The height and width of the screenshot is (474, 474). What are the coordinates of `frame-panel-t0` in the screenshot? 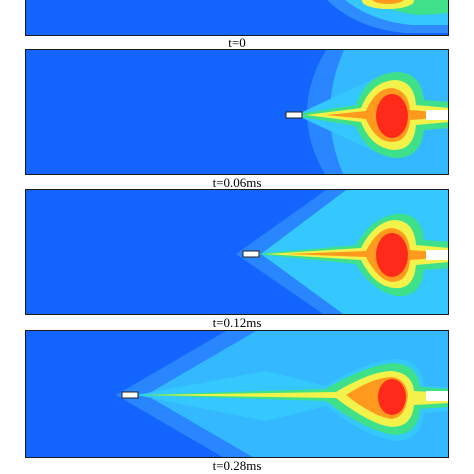 It's located at (237, 18).